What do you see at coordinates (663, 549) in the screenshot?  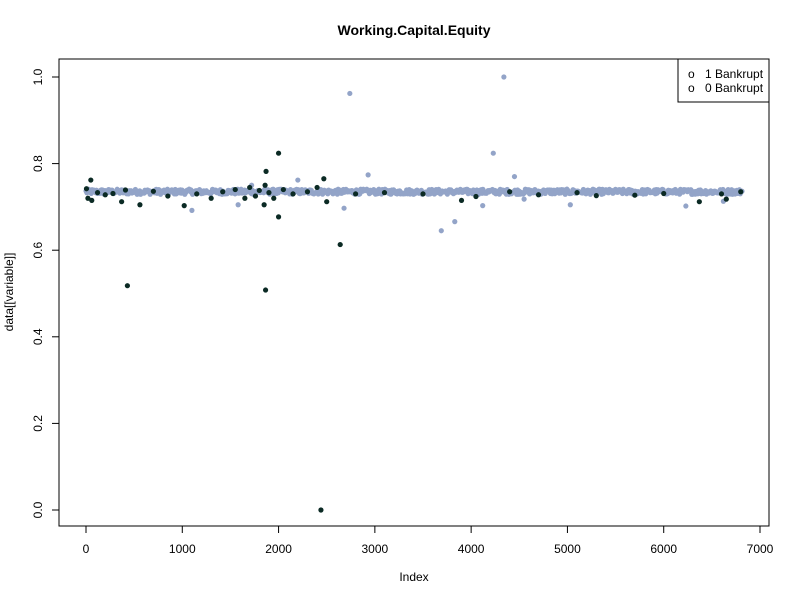 I see `x-tick-label: 6000` at bounding box center [663, 549].